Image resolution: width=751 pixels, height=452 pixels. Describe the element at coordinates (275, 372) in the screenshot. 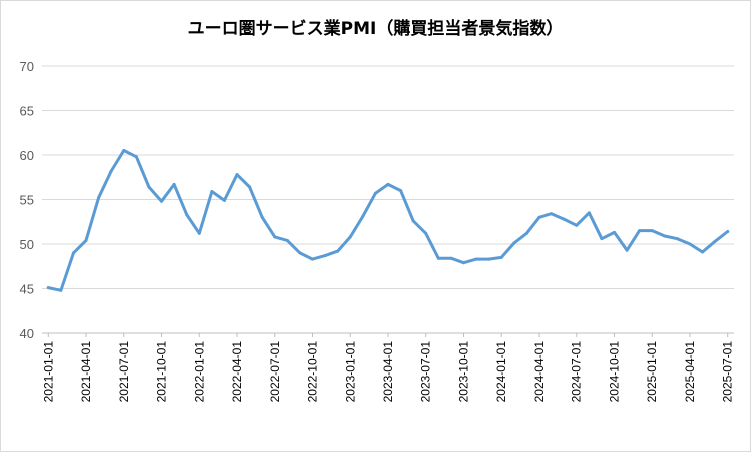

I see `x-tick-label: 2022-07-01` at that location.